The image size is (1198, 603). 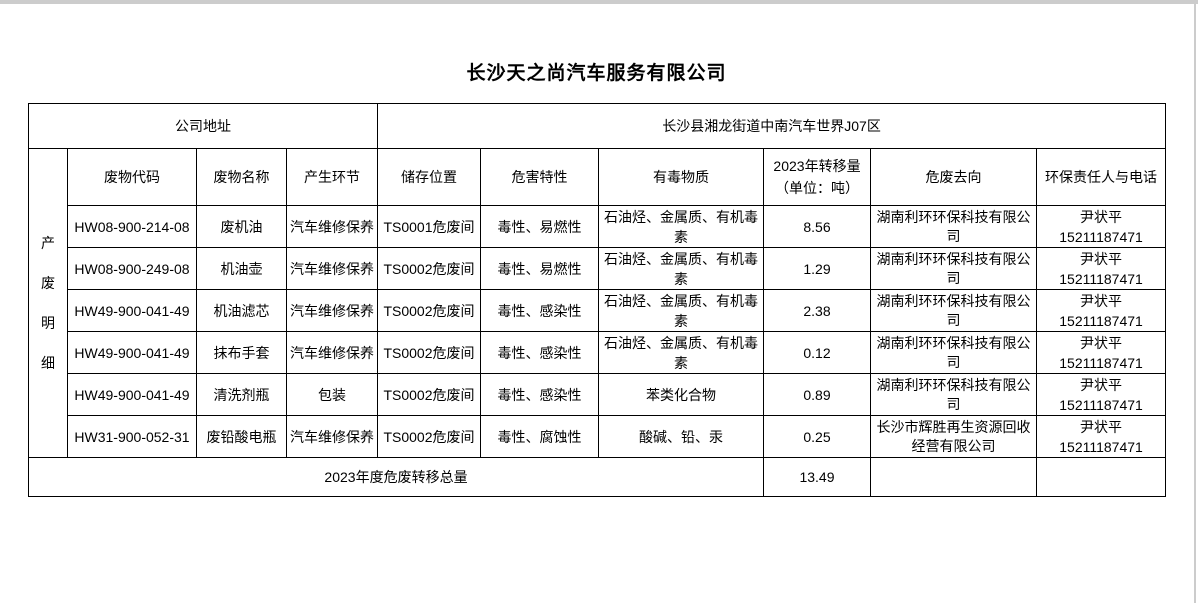 I want to click on cell-hazard: 毒性、腐蚀性, so click(x=539, y=436).